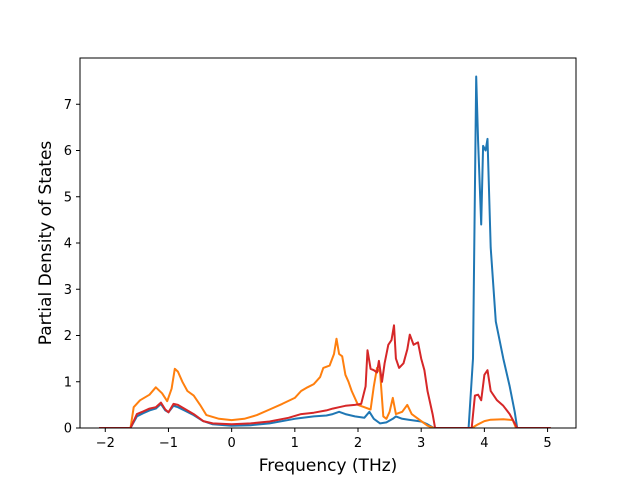 The image size is (640, 480). What do you see at coordinates (68, 336) in the screenshot?
I see `y-tick-label: 2` at bounding box center [68, 336].